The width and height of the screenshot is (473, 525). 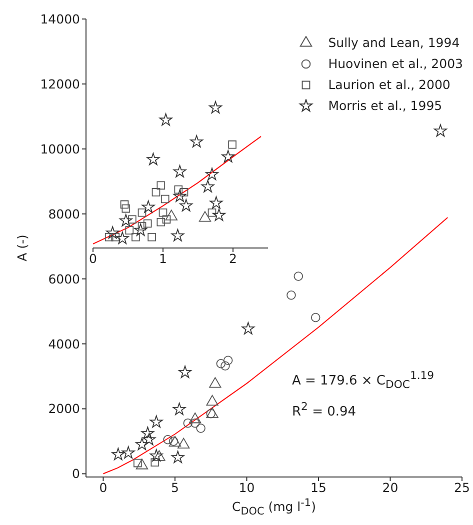 What do you see at coordinates (394, 43) in the screenshot?
I see `legend-label: Sully and Lean, 1994` at bounding box center [394, 43].